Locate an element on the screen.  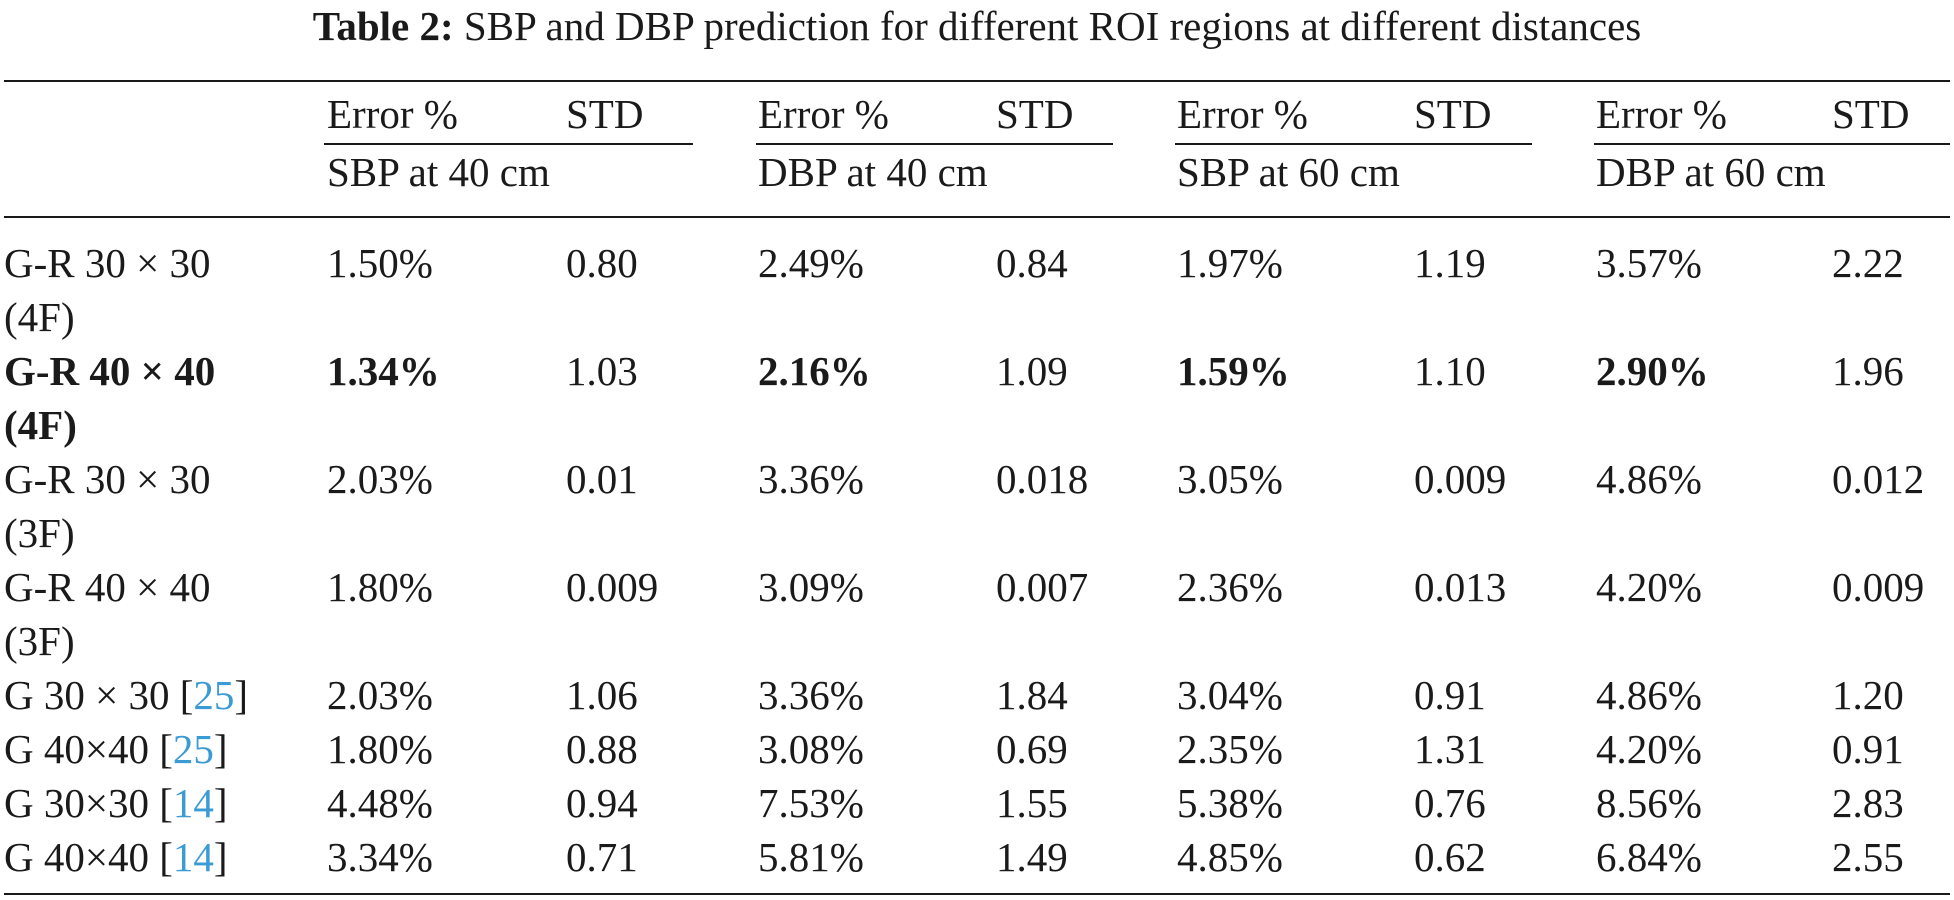
group-label-sbp-40: SBP at 40 cm is located at coordinates (438, 172).